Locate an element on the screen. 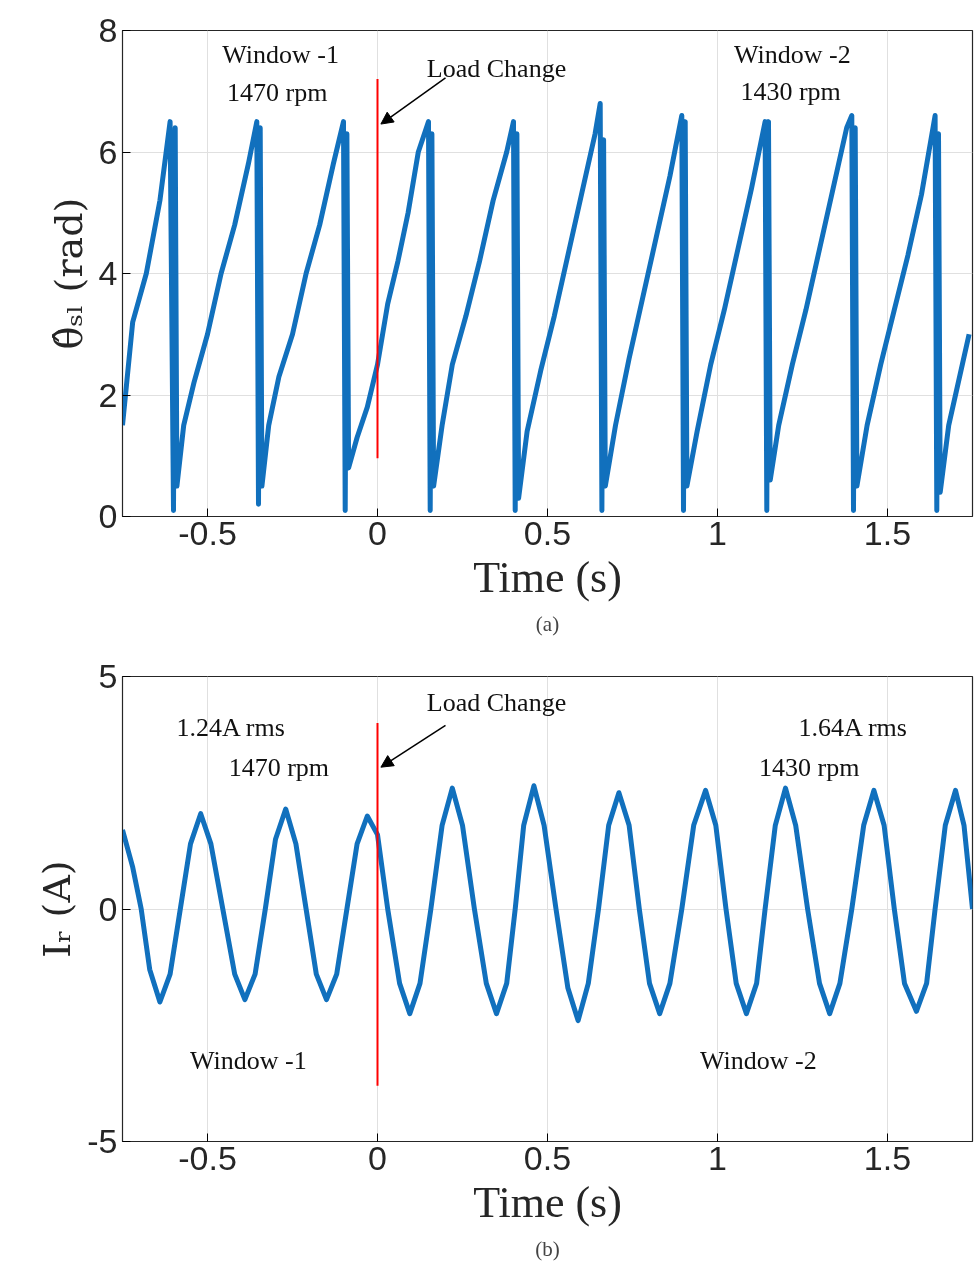  text: (b) is located at coordinates (547, 1248).